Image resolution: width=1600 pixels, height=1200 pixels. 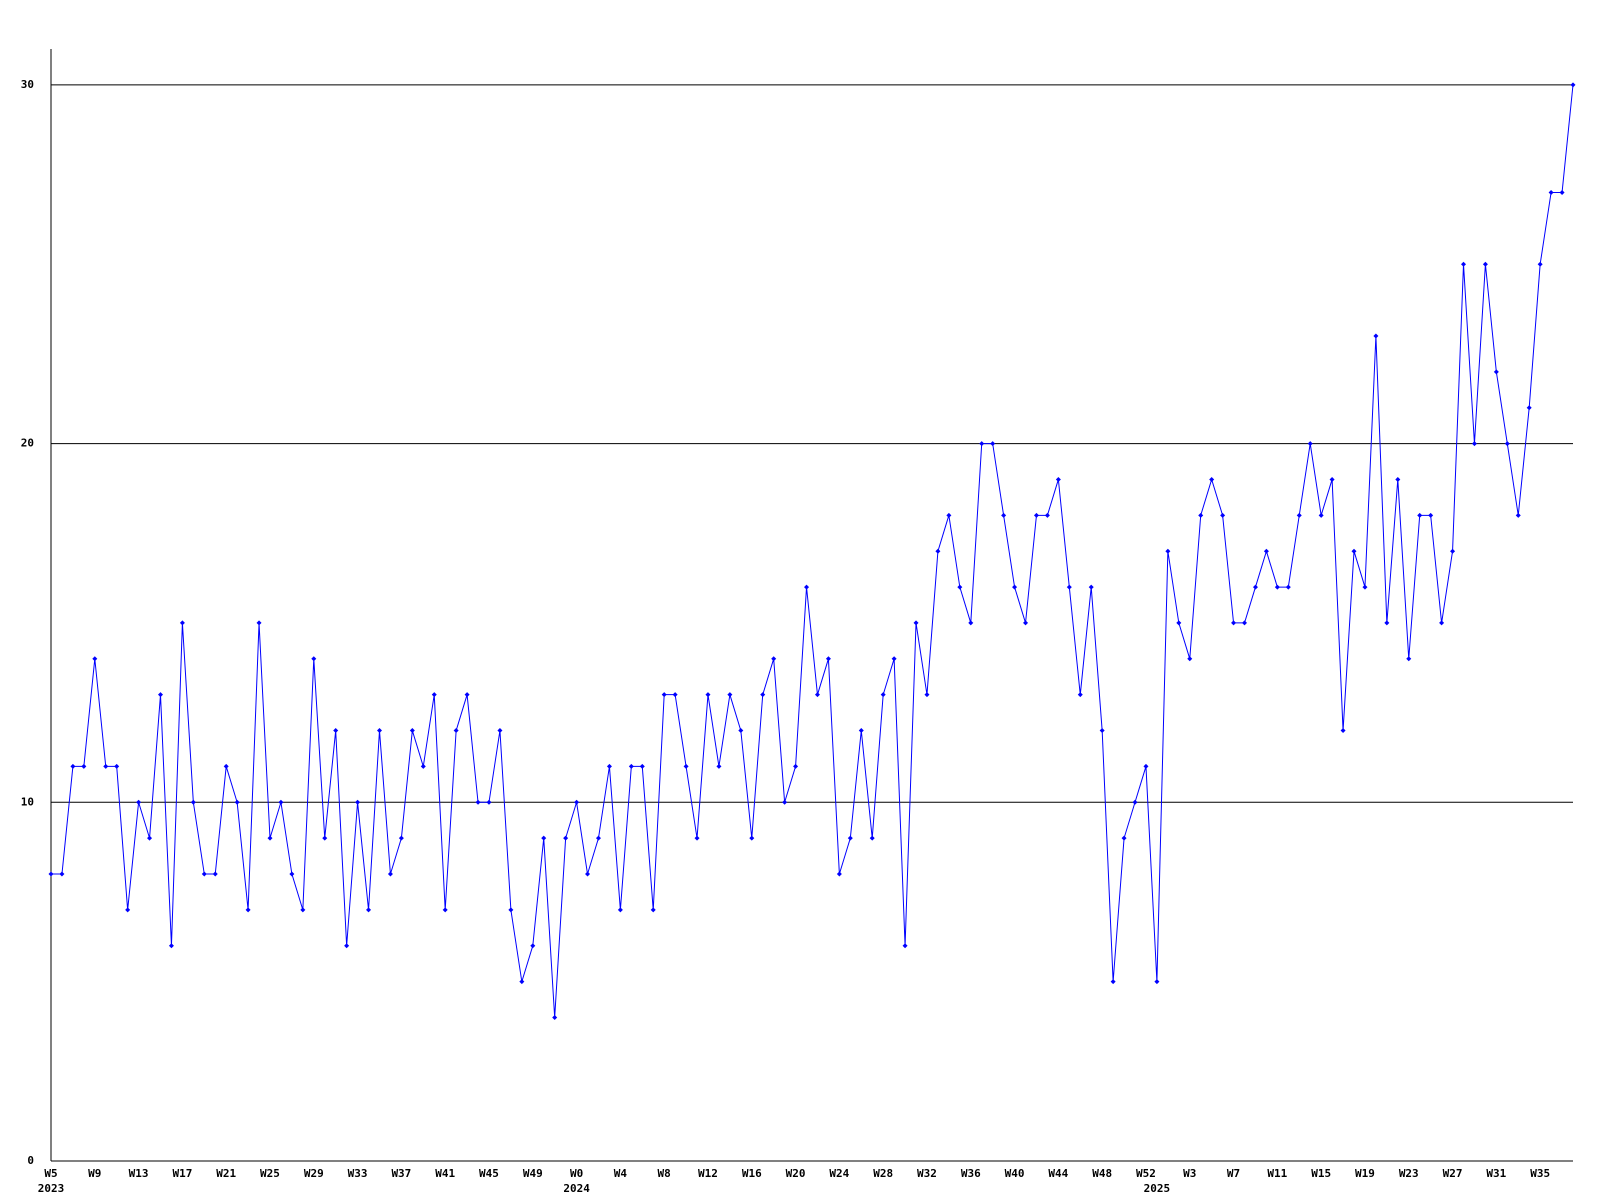 I want to click on x-tick-label: W48, so click(x=1102, y=1173).